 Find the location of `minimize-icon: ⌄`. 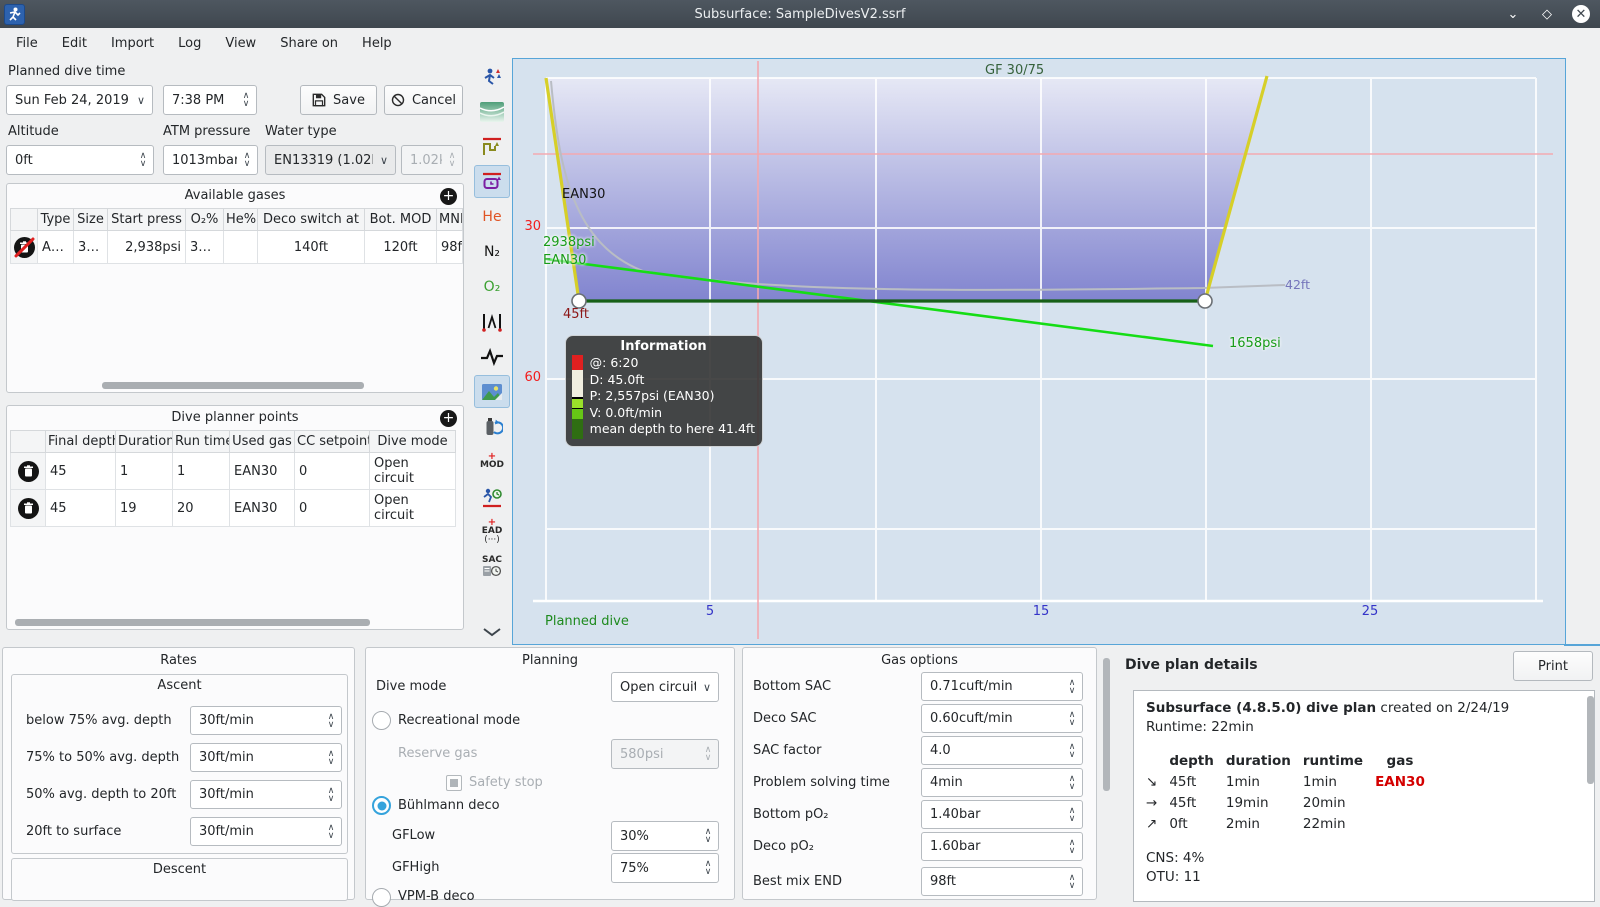

minimize-icon: ⌄ is located at coordinates (1513, 14).